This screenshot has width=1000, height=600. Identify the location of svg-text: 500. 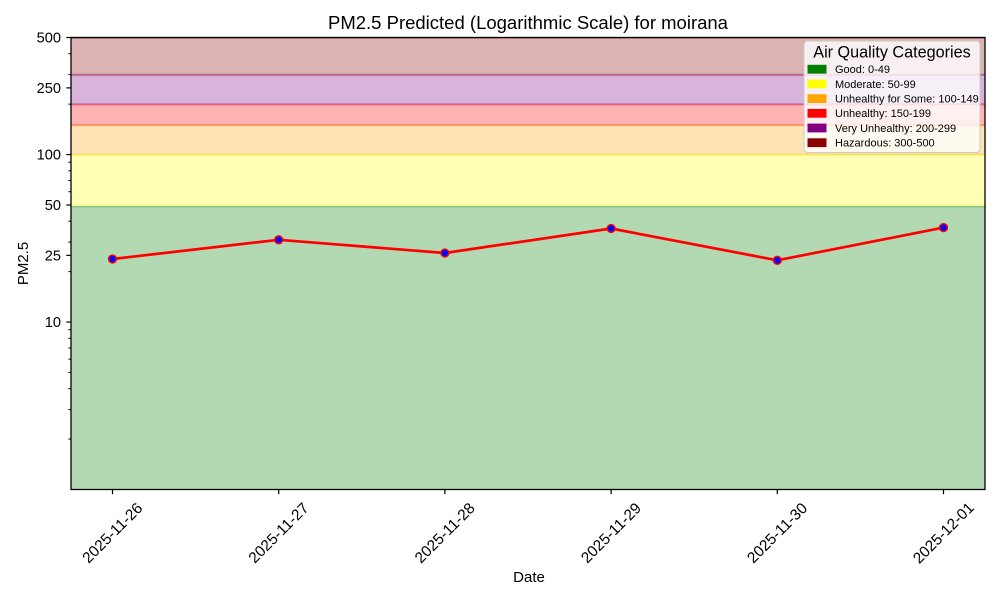
(49, 39).